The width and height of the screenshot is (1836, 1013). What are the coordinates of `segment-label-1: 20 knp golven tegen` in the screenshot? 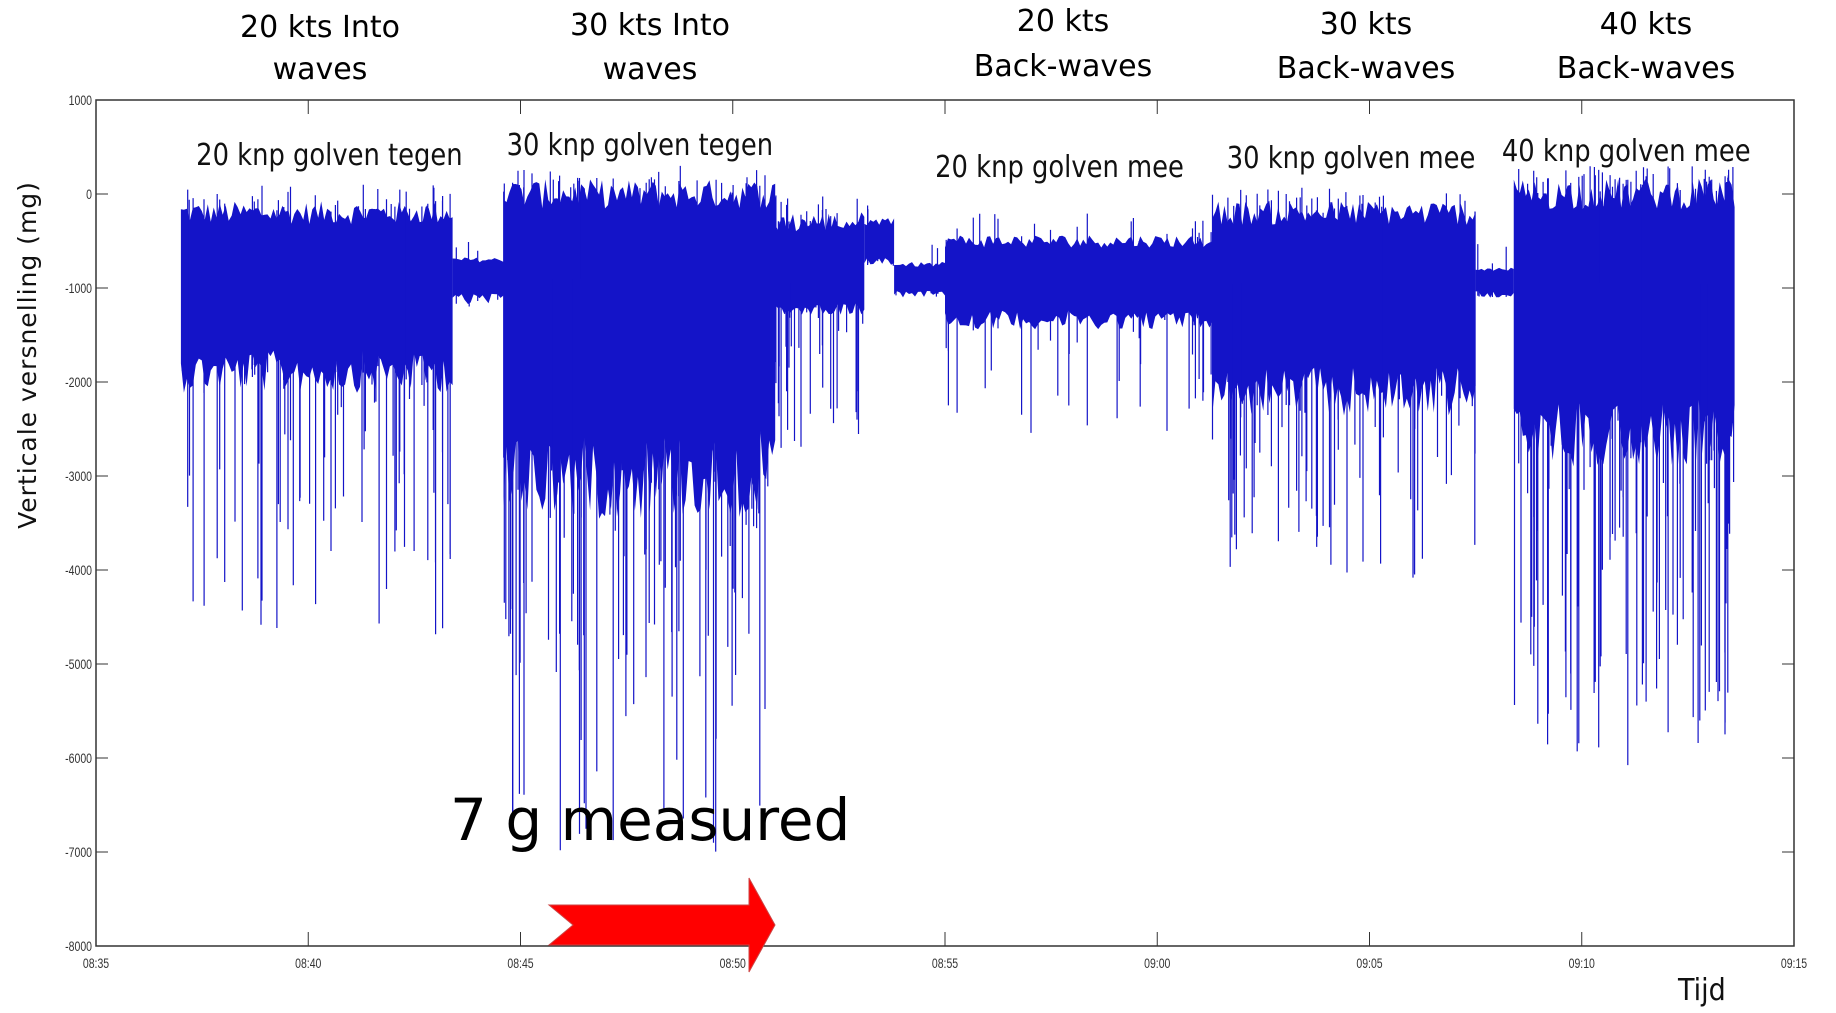 It's located at (329, 154).